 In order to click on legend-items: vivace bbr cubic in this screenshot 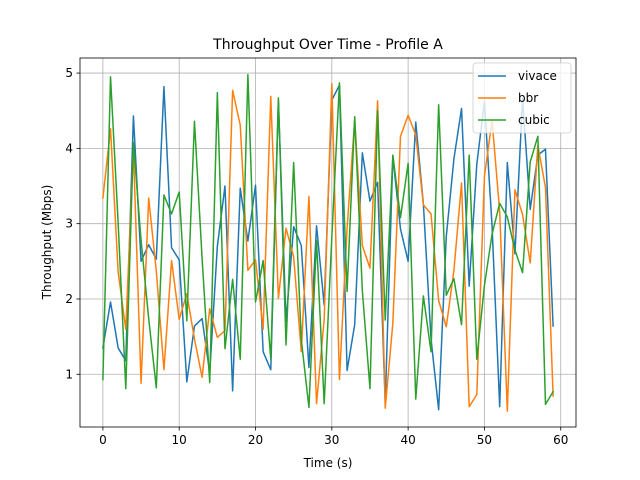, I will do `click(517, 98)`.